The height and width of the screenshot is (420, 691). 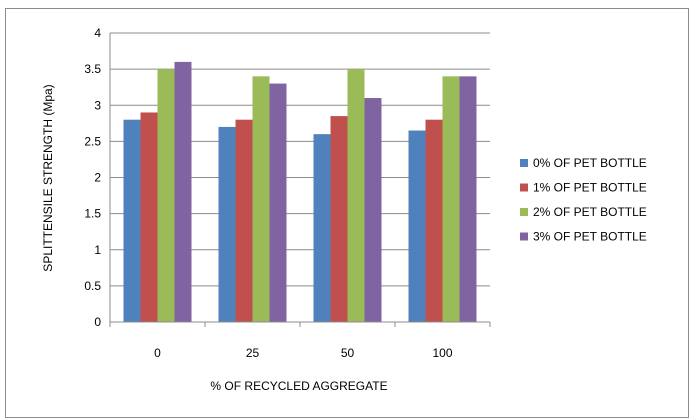 What do you see at coordinates (590, 163) in the screenshot?
I see `legend-label: 0% OF PET BOTTLE` at bounding box center [590, 163].